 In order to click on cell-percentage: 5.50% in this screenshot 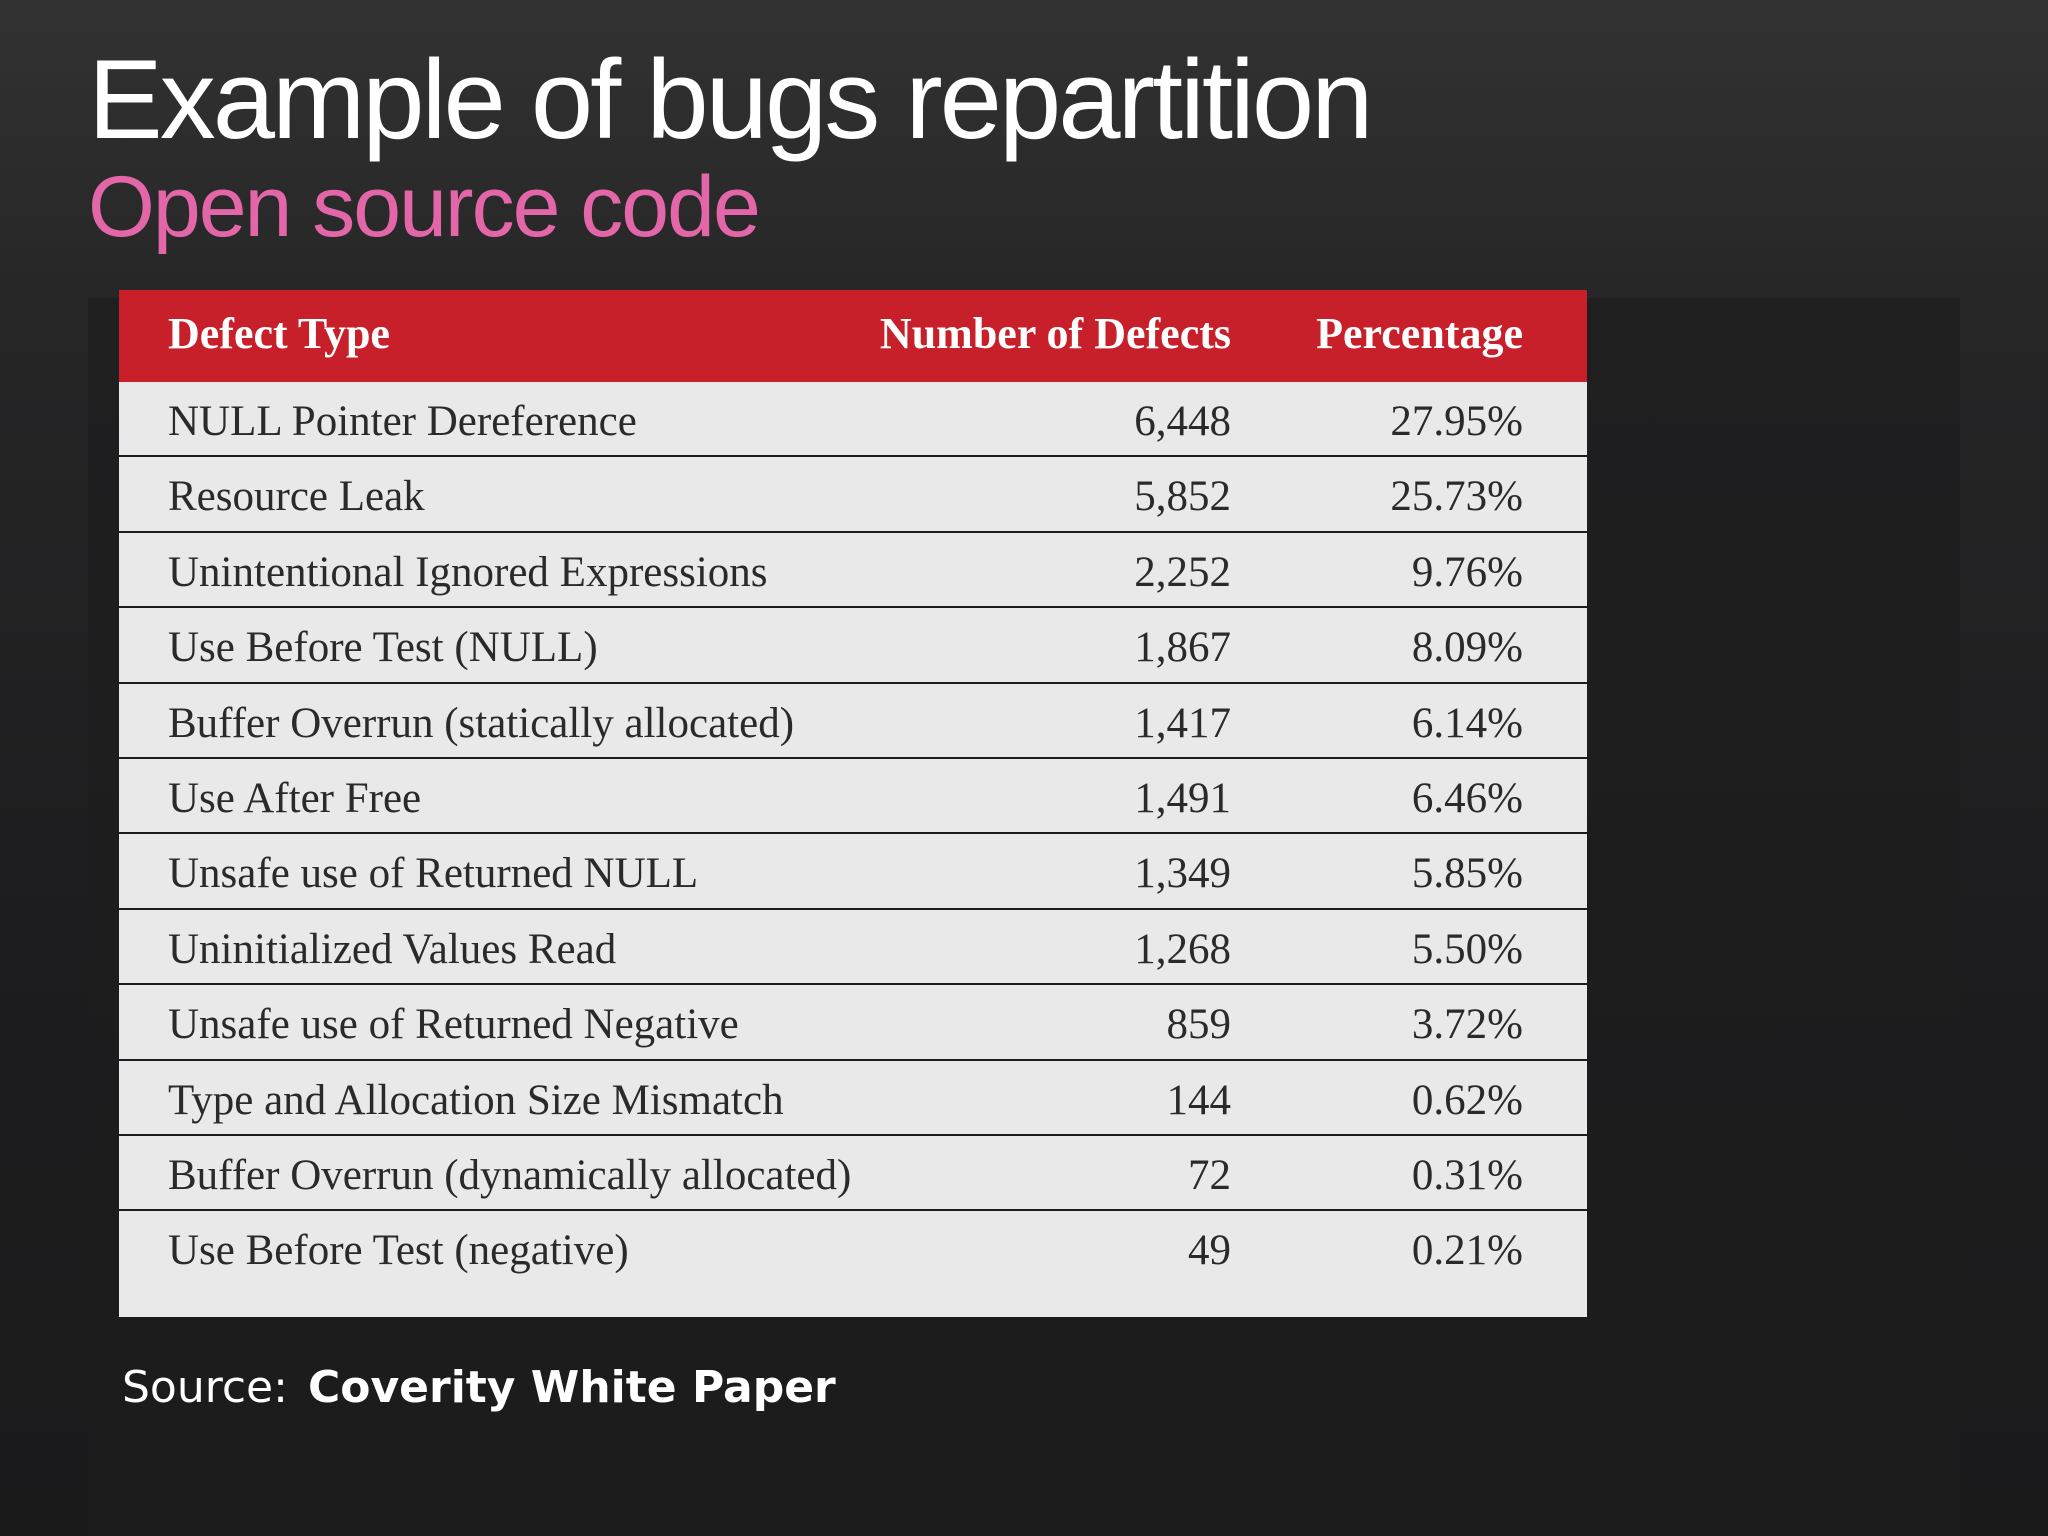, I will do `click(1467, 949)`.